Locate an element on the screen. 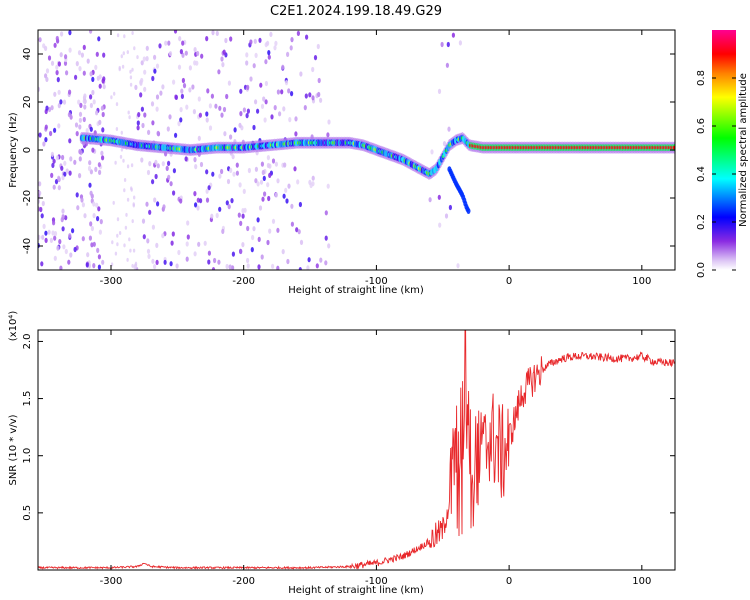 The height and width of the screenshot is (600, 750). ridge-core is located at coordinates (673, 147).